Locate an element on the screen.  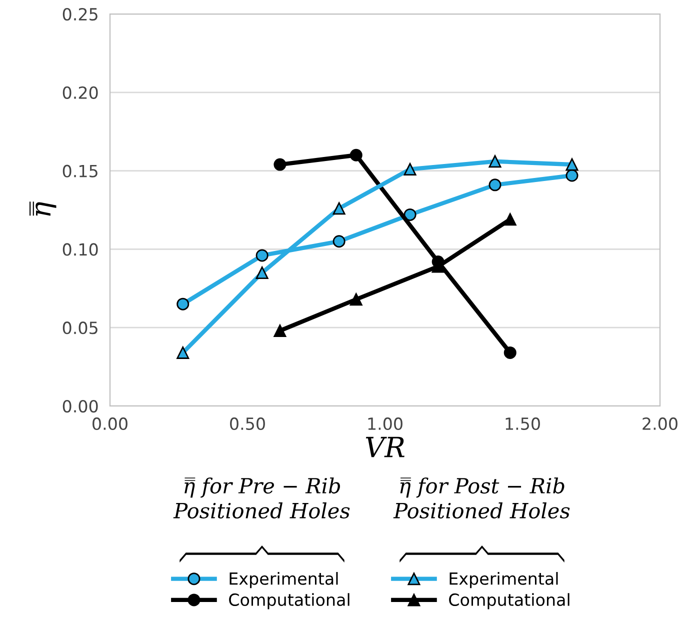
y-tick-label: 0.15 is located at coordinates (80, 171).